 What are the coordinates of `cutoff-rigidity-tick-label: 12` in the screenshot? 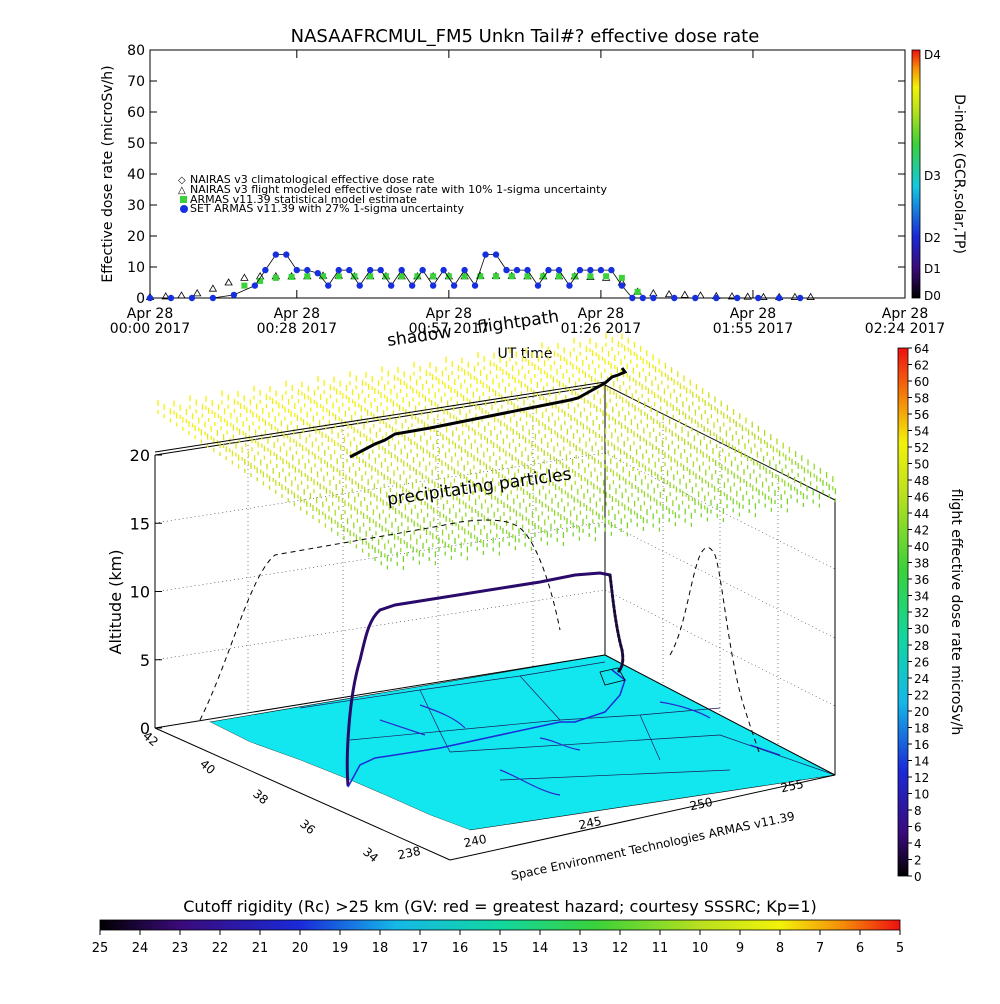 It's located at (620, 948).